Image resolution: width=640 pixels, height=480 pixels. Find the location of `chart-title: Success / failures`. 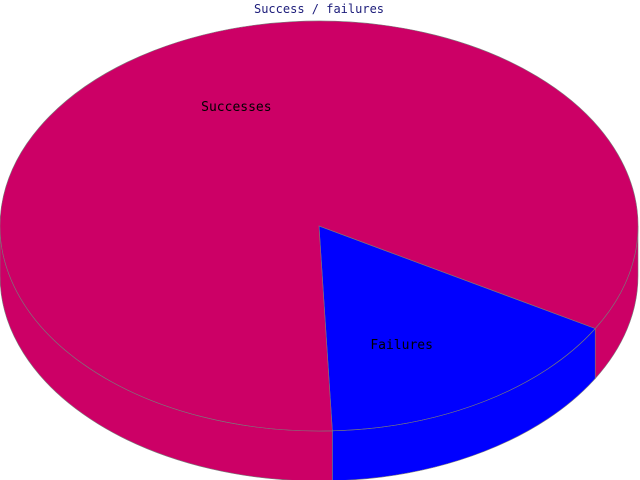

chart-title: Success / failures is located at coordinates (319, 9).